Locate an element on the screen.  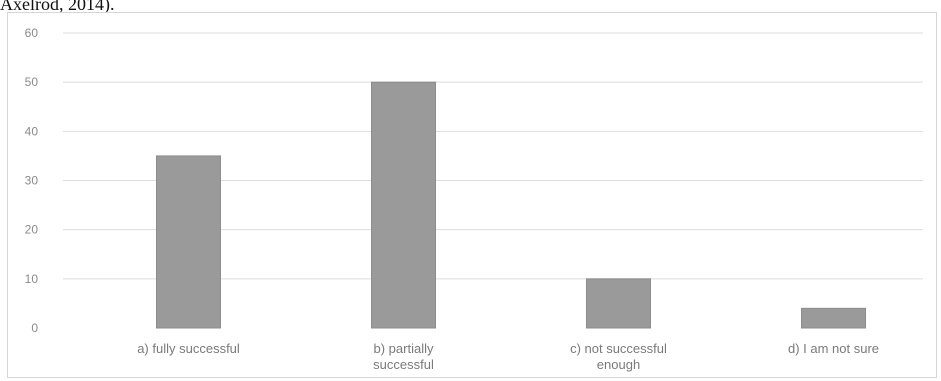
category-label-3-line-1: c) not successful is located at coordinates (618, 348).